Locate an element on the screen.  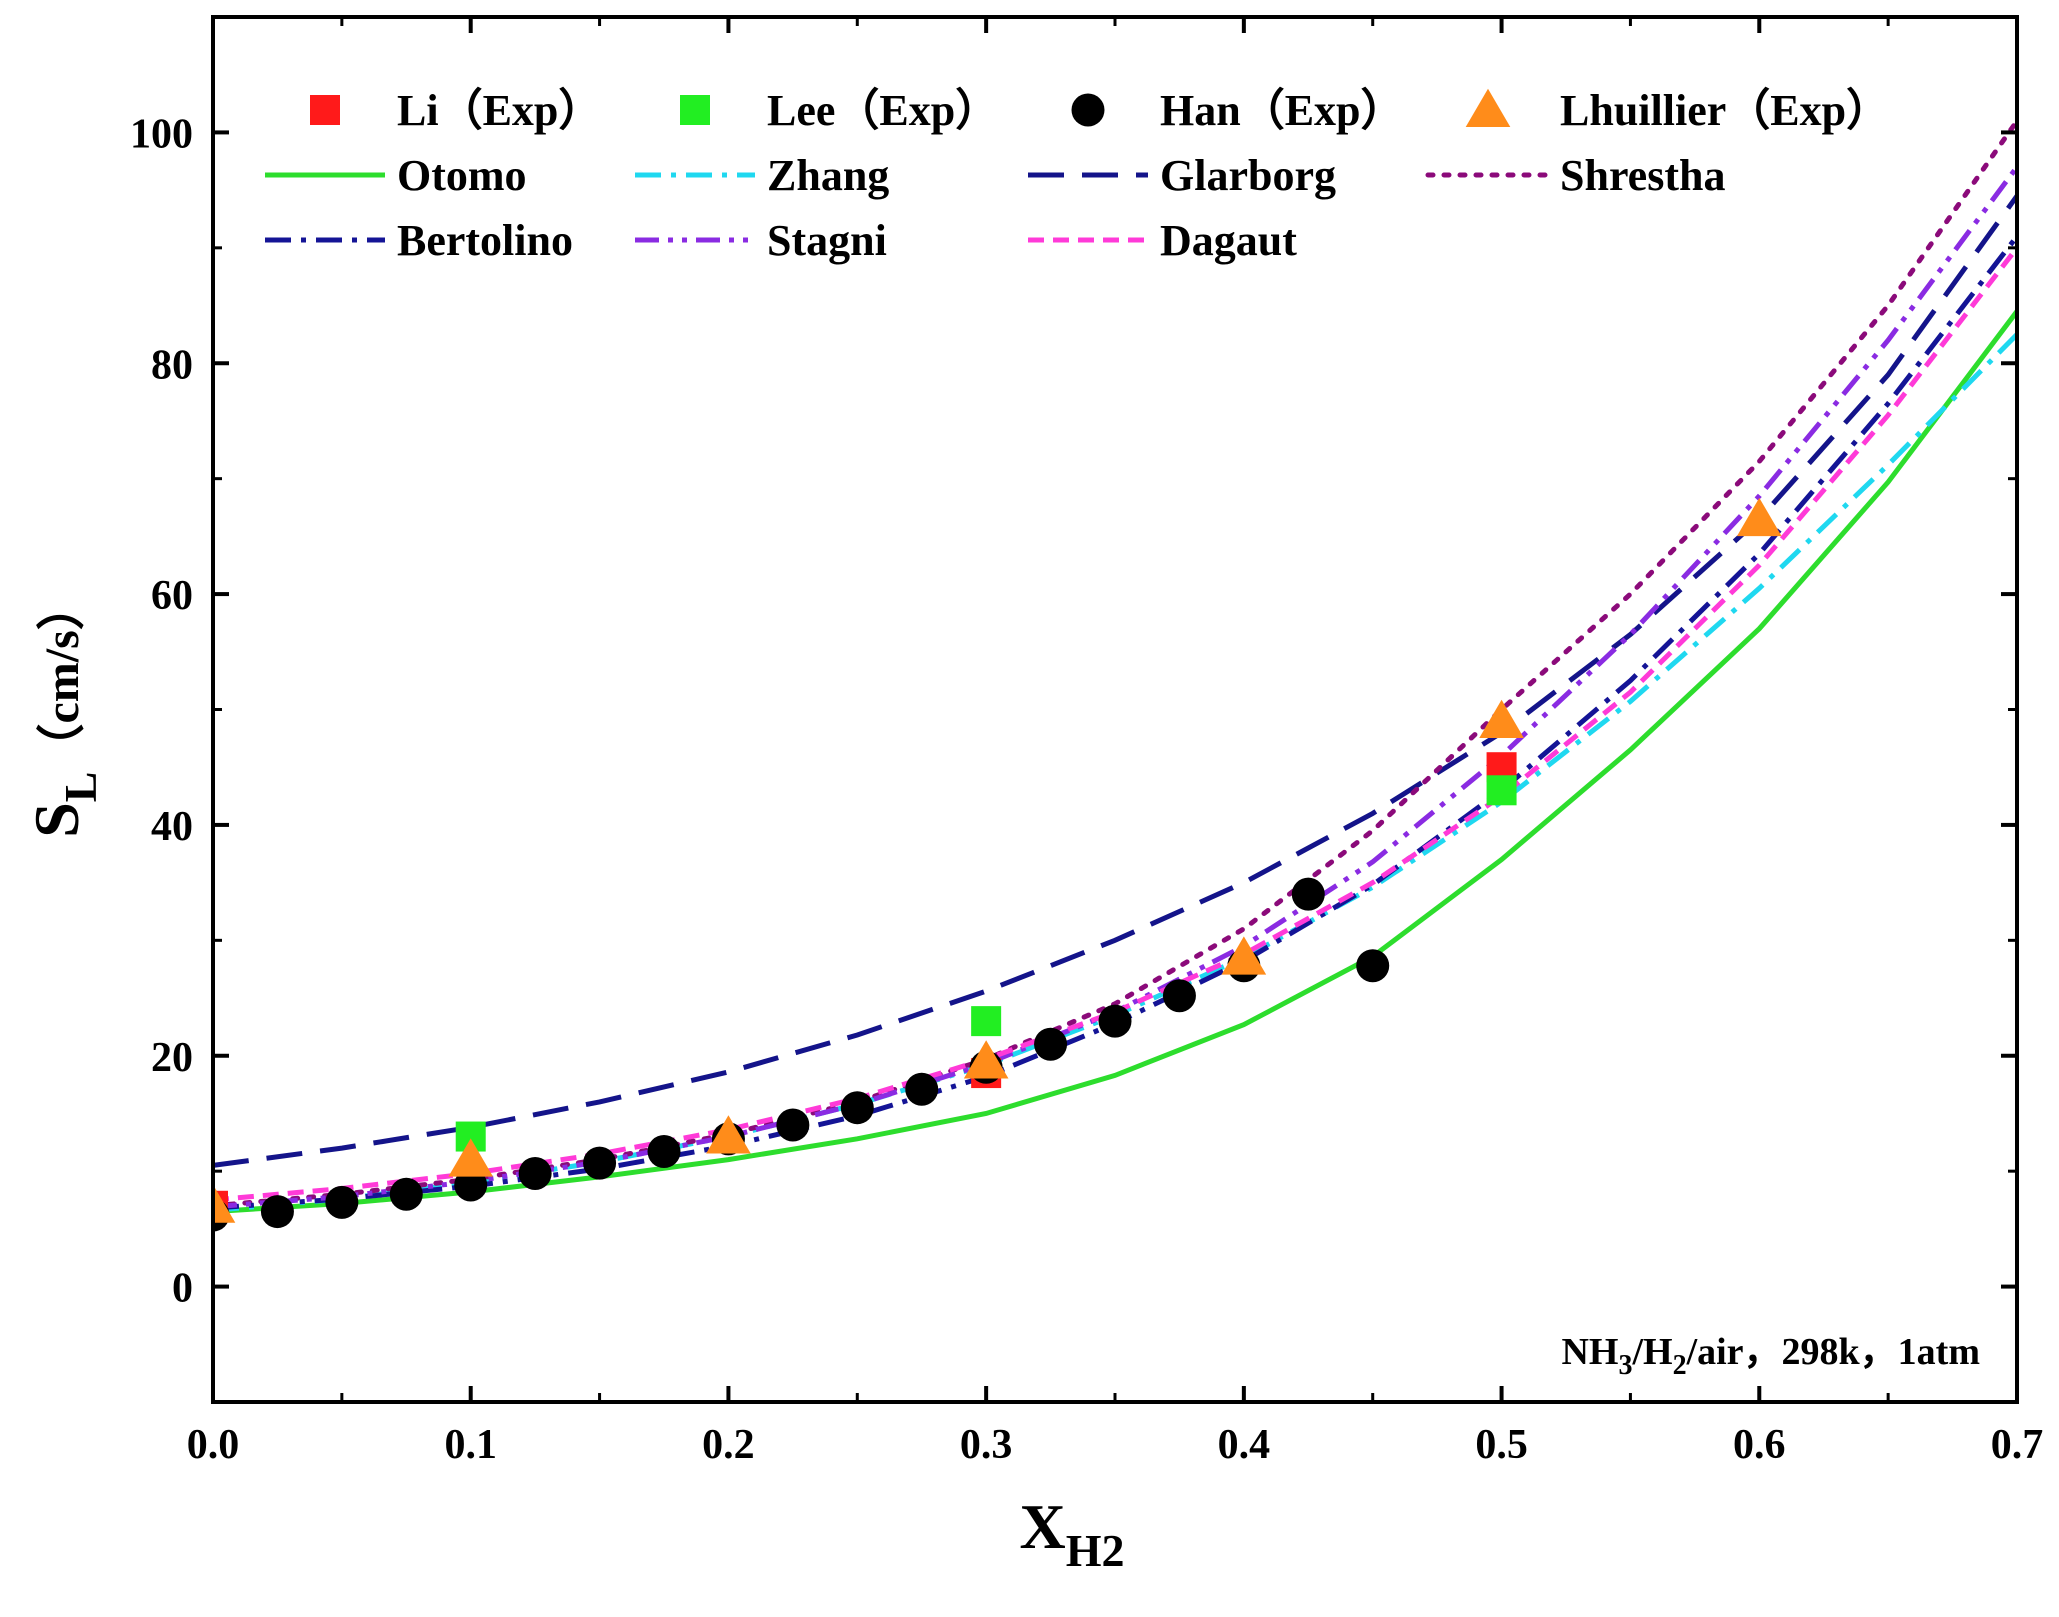
legend-item-stagni: Stagni is located at coordinates (761, 240).